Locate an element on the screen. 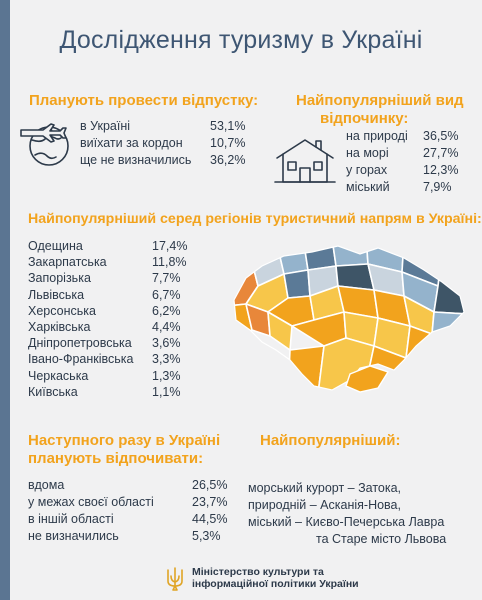 Image resolution: width=482 pixels, height=600 pixels. region-row: Херсонська 6,2% is located at coordinates (128, 311).